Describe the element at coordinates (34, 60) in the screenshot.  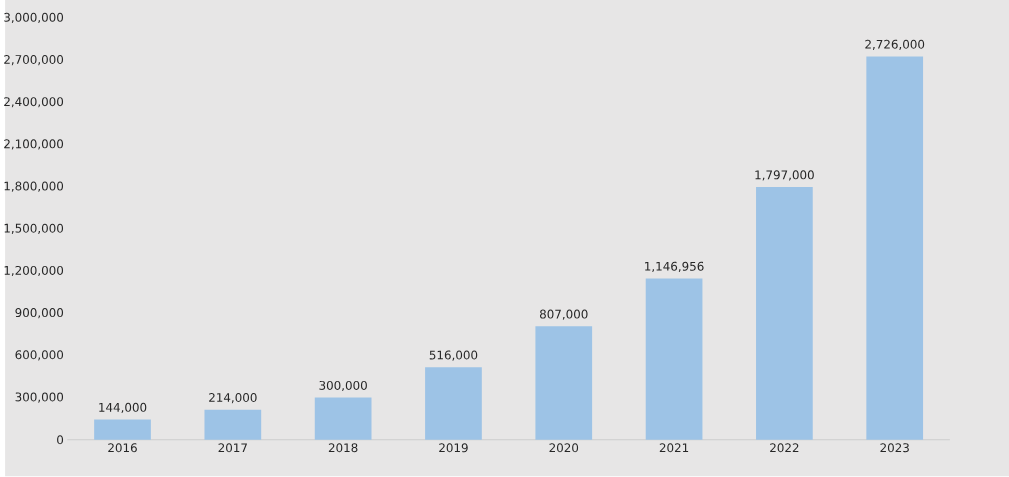
I see `y-tick-label: 2,700,000` at that location.